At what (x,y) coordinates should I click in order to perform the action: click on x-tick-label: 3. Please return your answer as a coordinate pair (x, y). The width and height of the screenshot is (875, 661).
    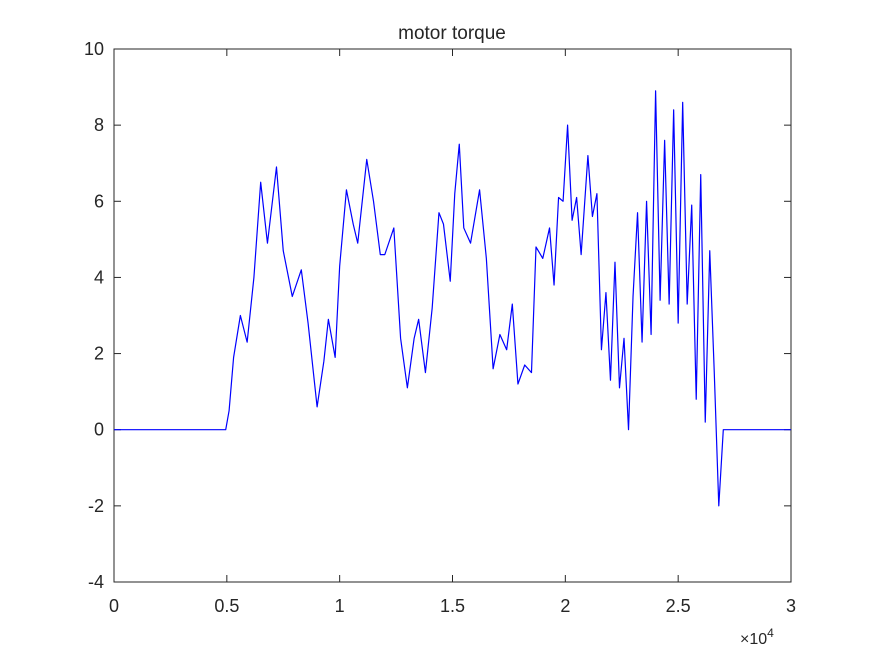
    Looking at the image, I should click on (791, 606).